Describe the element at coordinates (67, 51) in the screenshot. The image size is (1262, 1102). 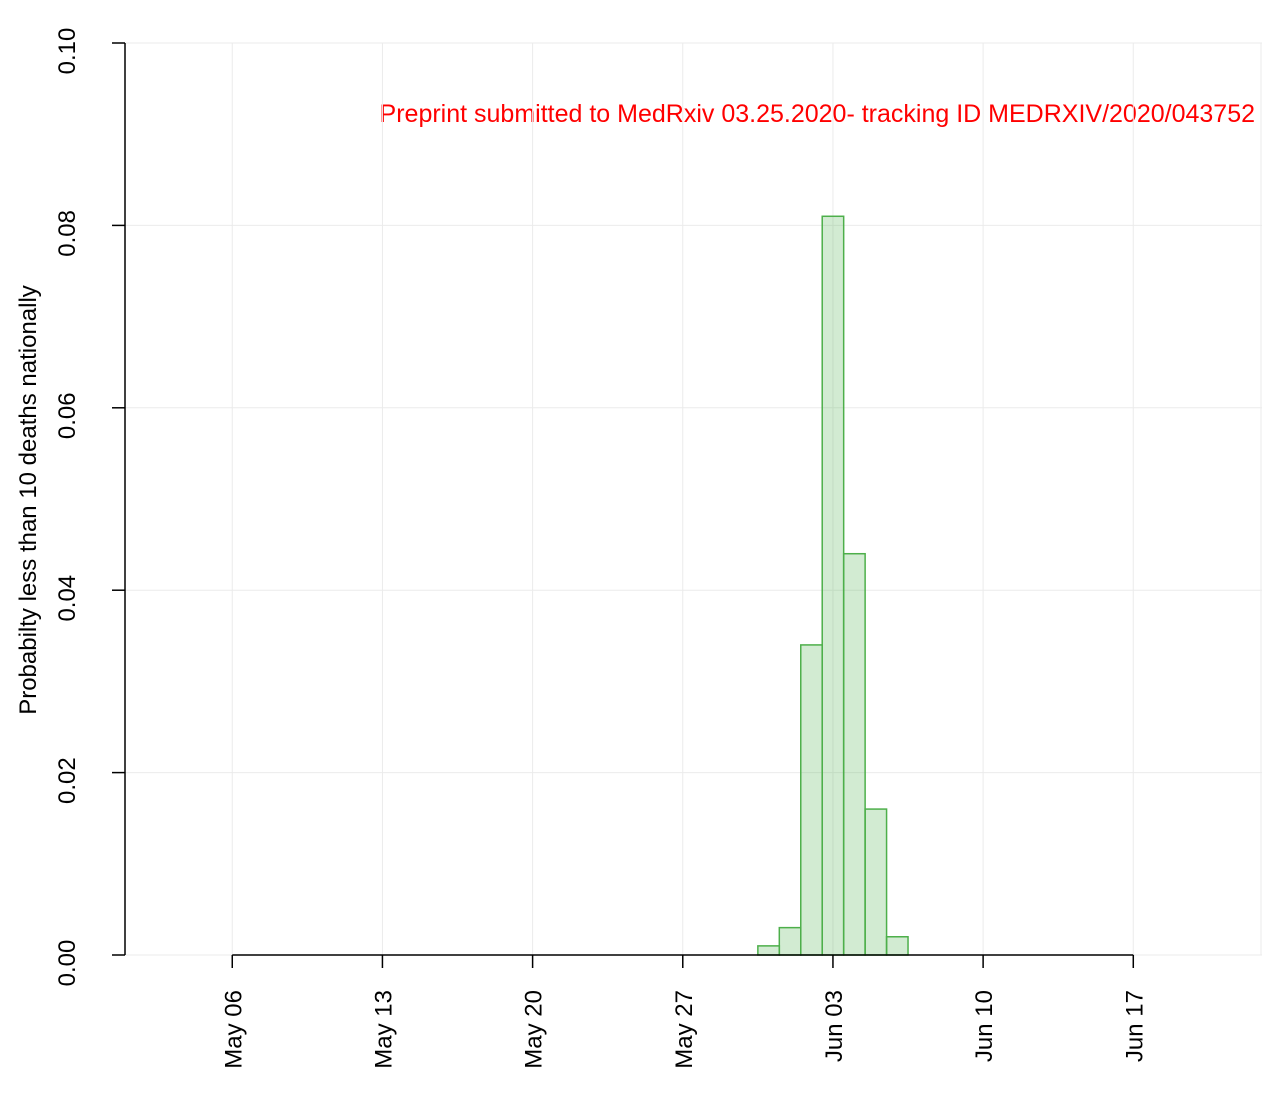
I see `y-tick-label: 0.10` at that location.